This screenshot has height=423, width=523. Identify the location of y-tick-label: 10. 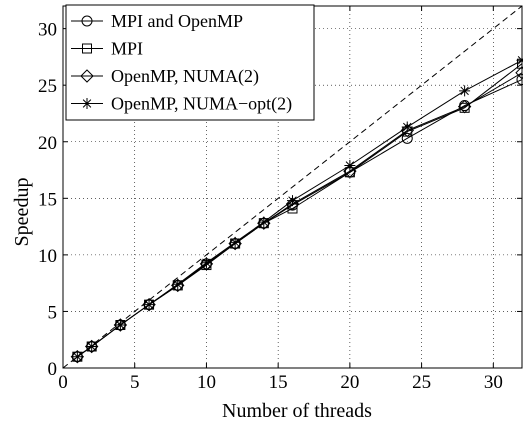
(47, 256).